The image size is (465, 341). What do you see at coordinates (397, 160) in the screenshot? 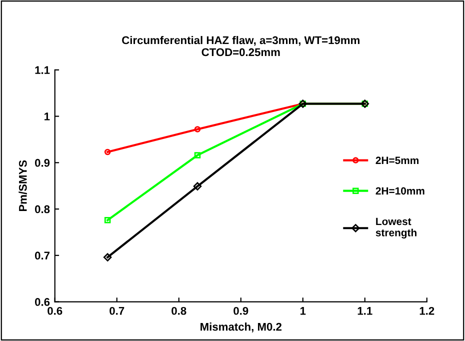
I see `legend-label: 2H=5mm` at bounding box center [397, 160].